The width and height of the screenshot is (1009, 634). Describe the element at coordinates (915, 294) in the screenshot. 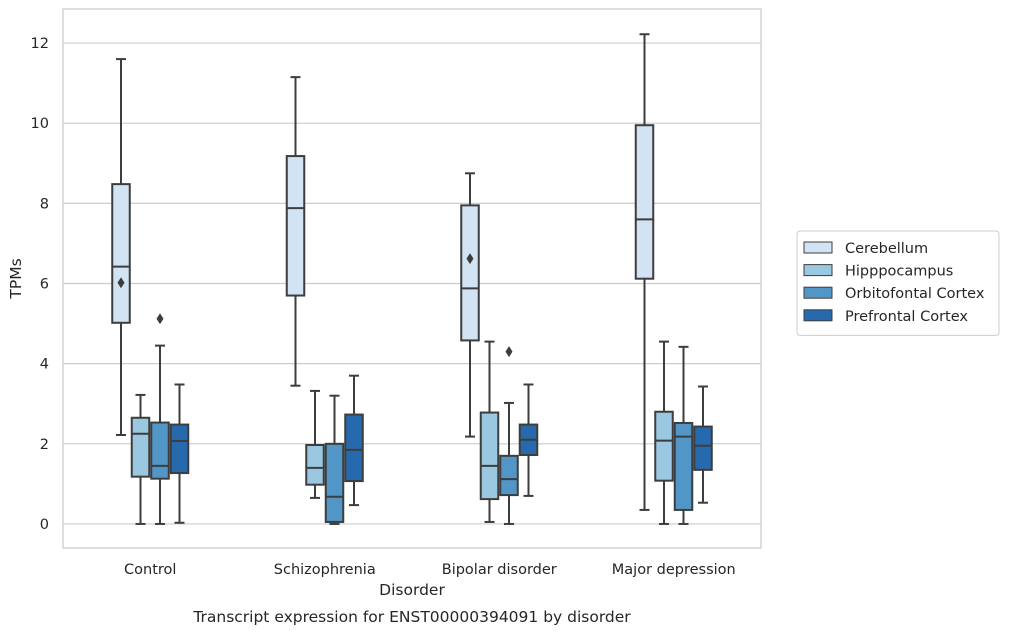

I see `legend-label: Orbitofontal Cortex` at that location.